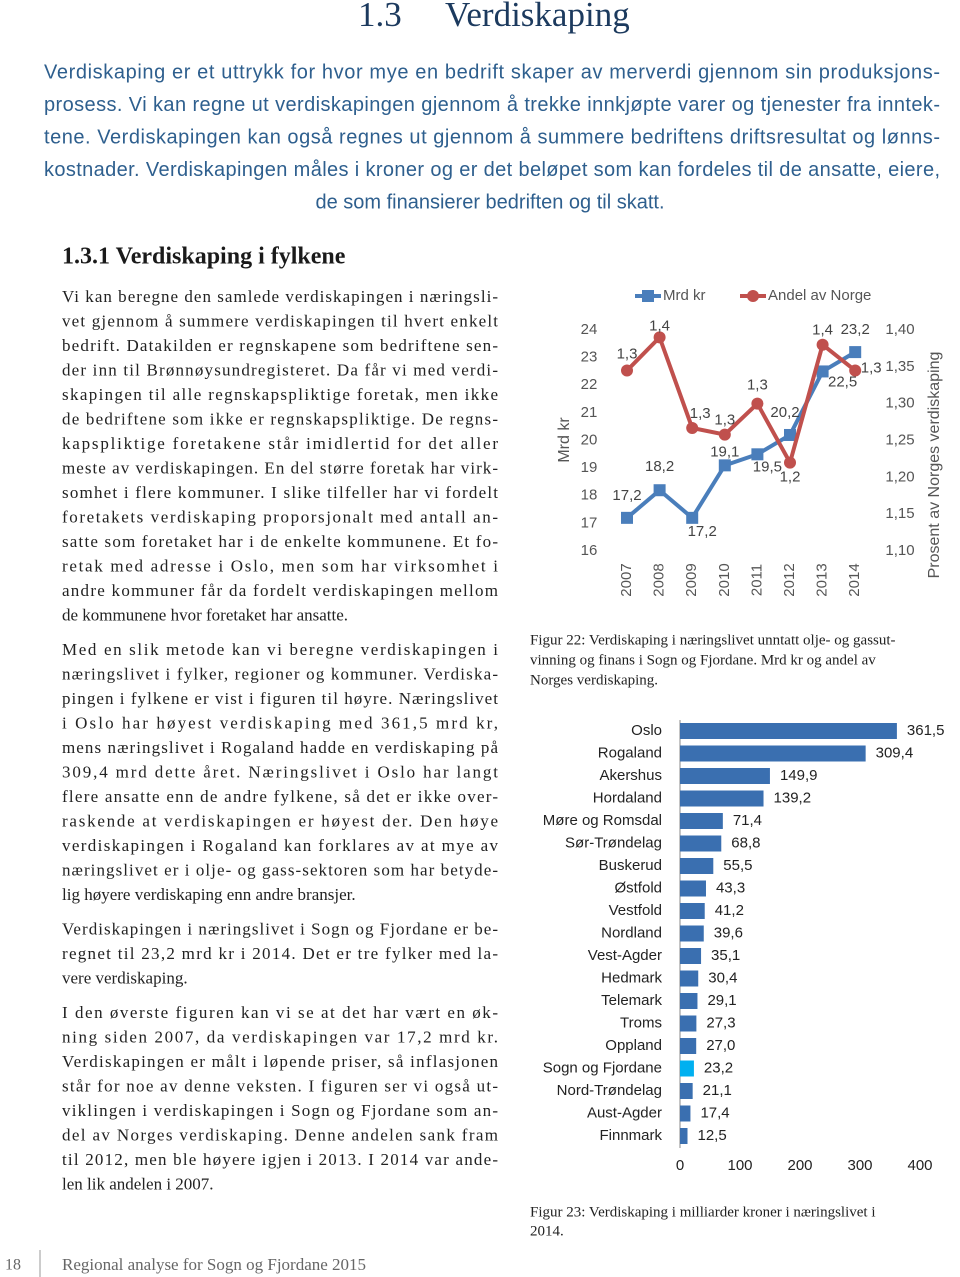  What do you see at coordinates (745, 842) in the screenshot?
I see `data-label: 68,8` at bounding box center [745, 842].